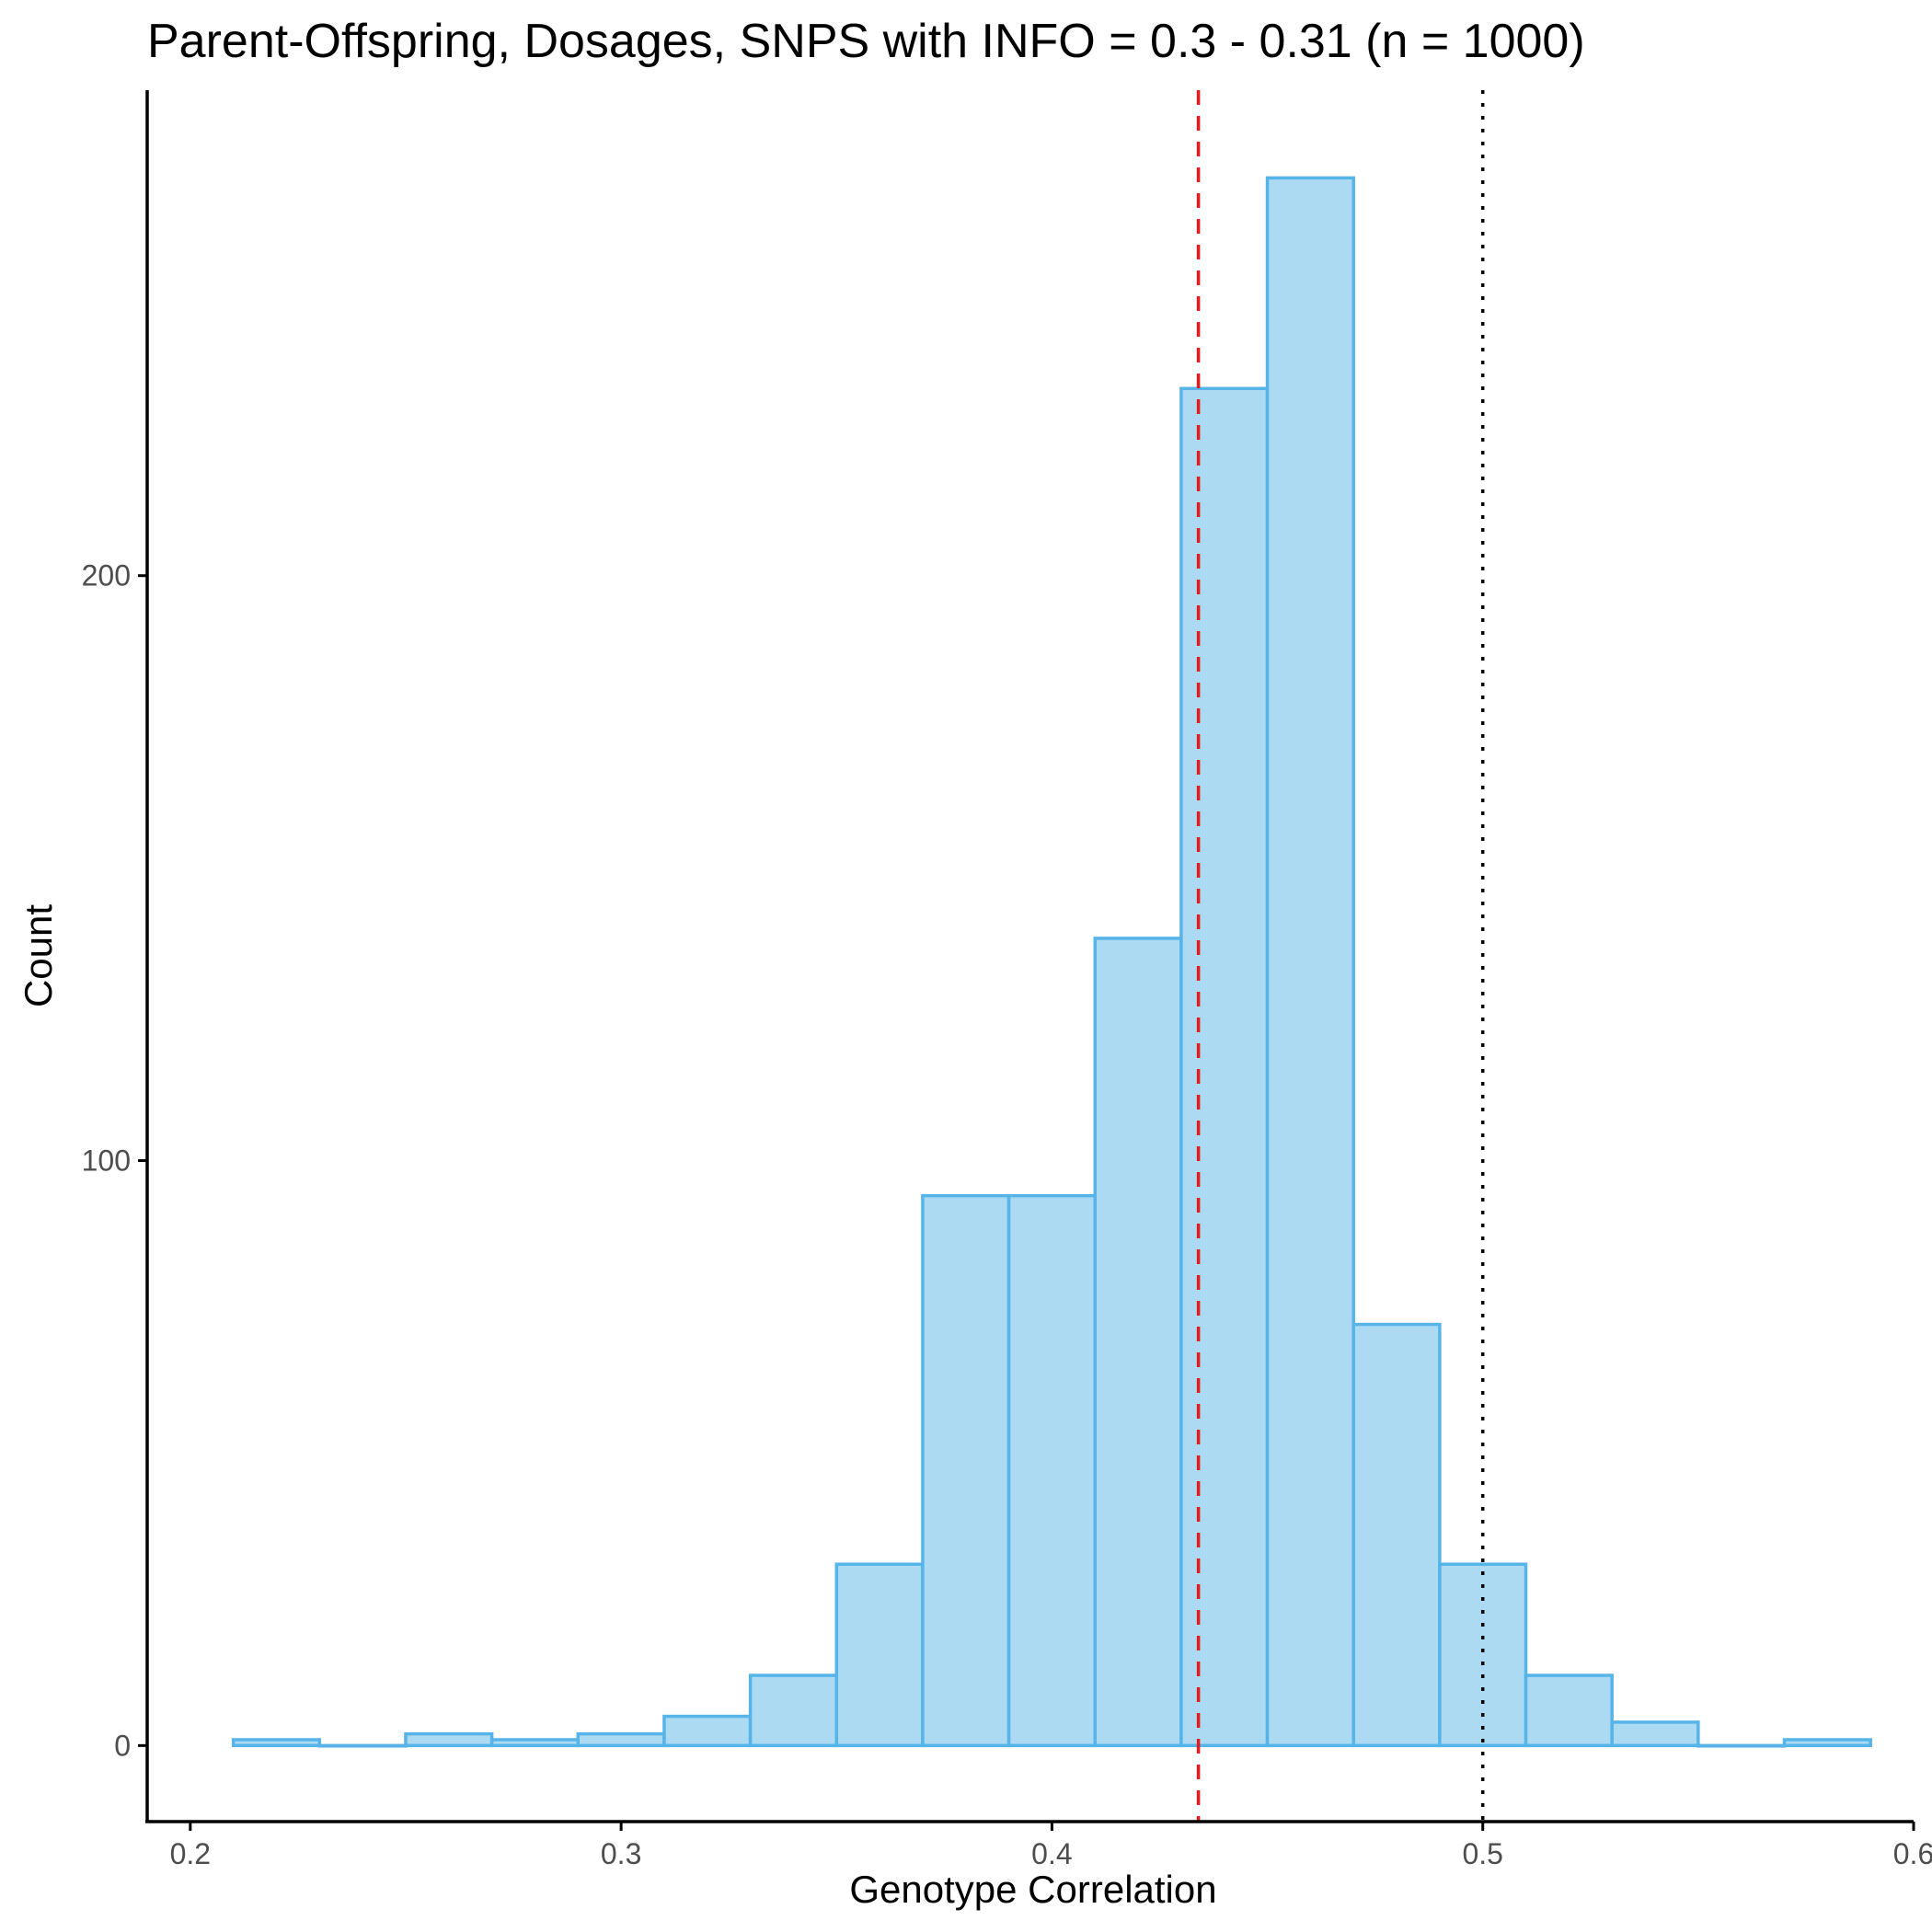 This screenshot has height=1932, width=1932. I want to click on x-axis-ticks: 0.2 0.3 0.4 0.5 0.6, so click(1051, 1846).